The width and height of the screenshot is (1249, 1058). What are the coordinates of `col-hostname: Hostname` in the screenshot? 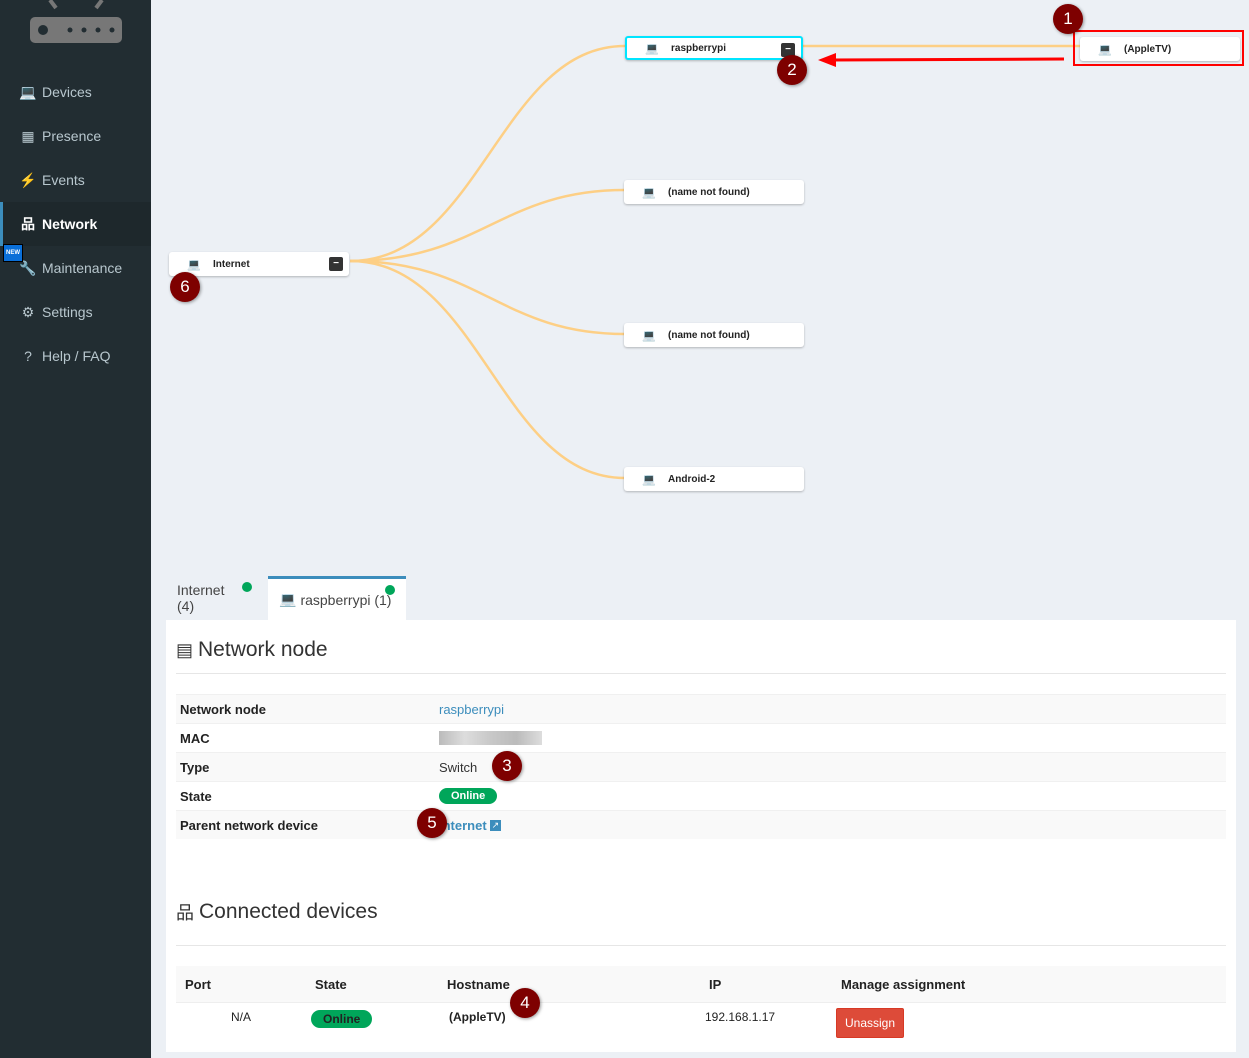 It's located at (478, 984).